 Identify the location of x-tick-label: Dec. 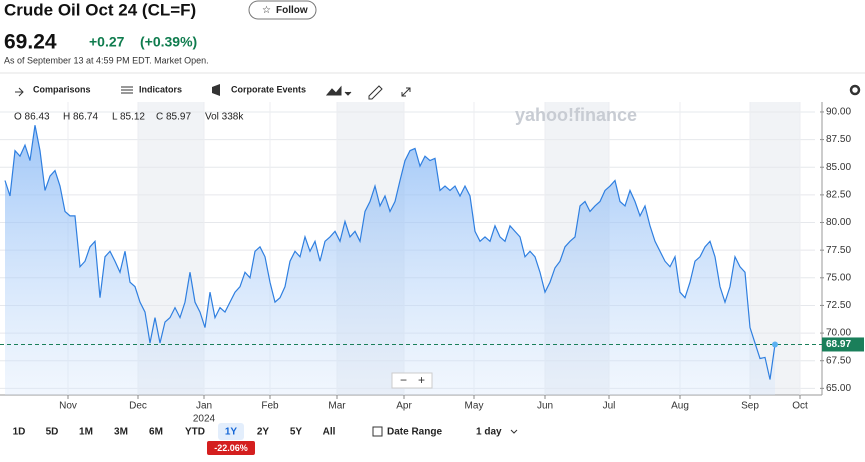
(138, 406).